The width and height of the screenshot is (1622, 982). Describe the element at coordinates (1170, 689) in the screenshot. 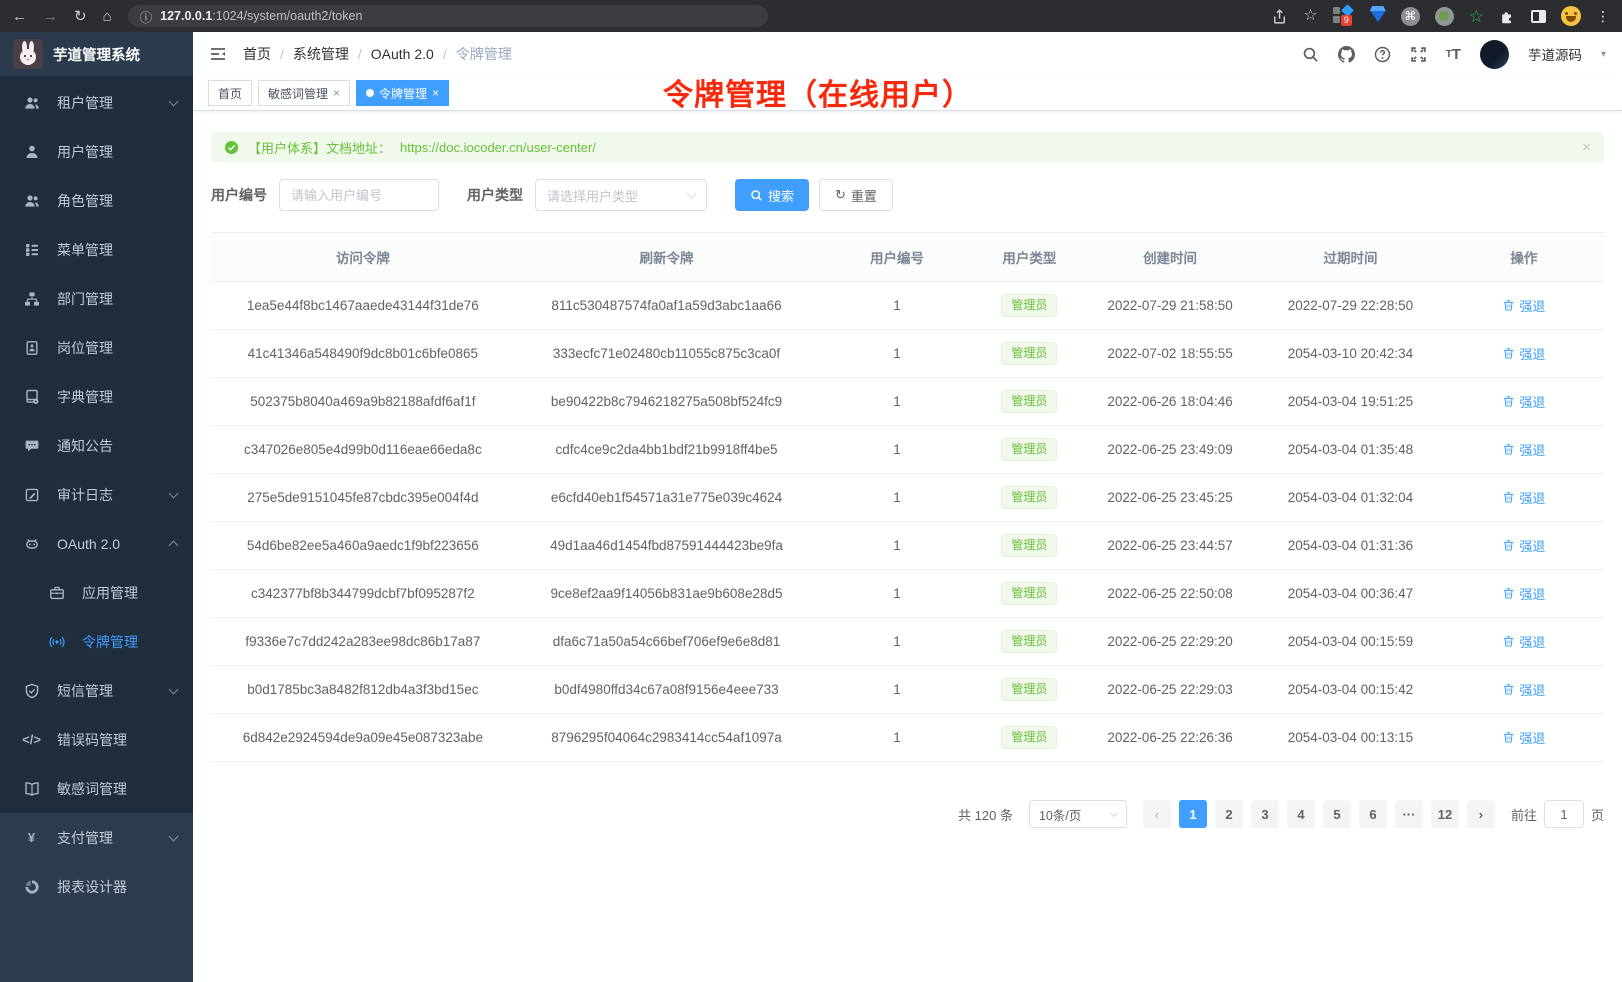

I see `created-cell: 2022-06-25 22:29:03` at that location.